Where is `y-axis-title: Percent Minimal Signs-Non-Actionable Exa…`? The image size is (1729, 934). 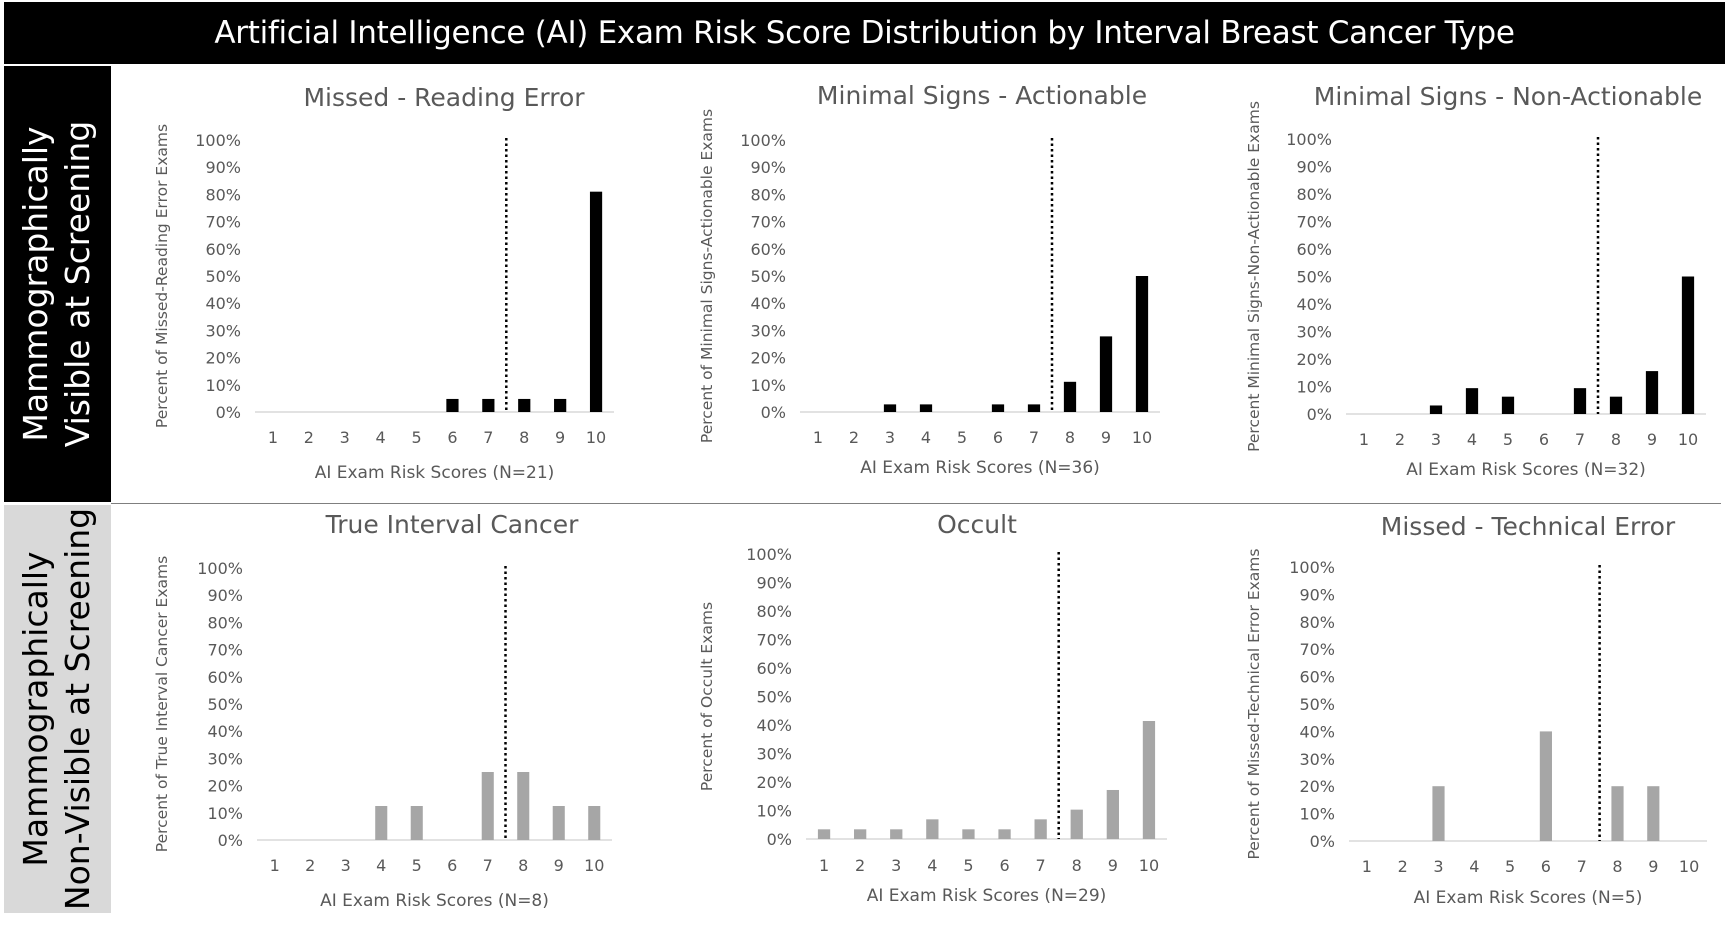
y-axis-title: Percent Minimal Signs-Non-Actionable Exa… is located at coordinates (1254, 276).